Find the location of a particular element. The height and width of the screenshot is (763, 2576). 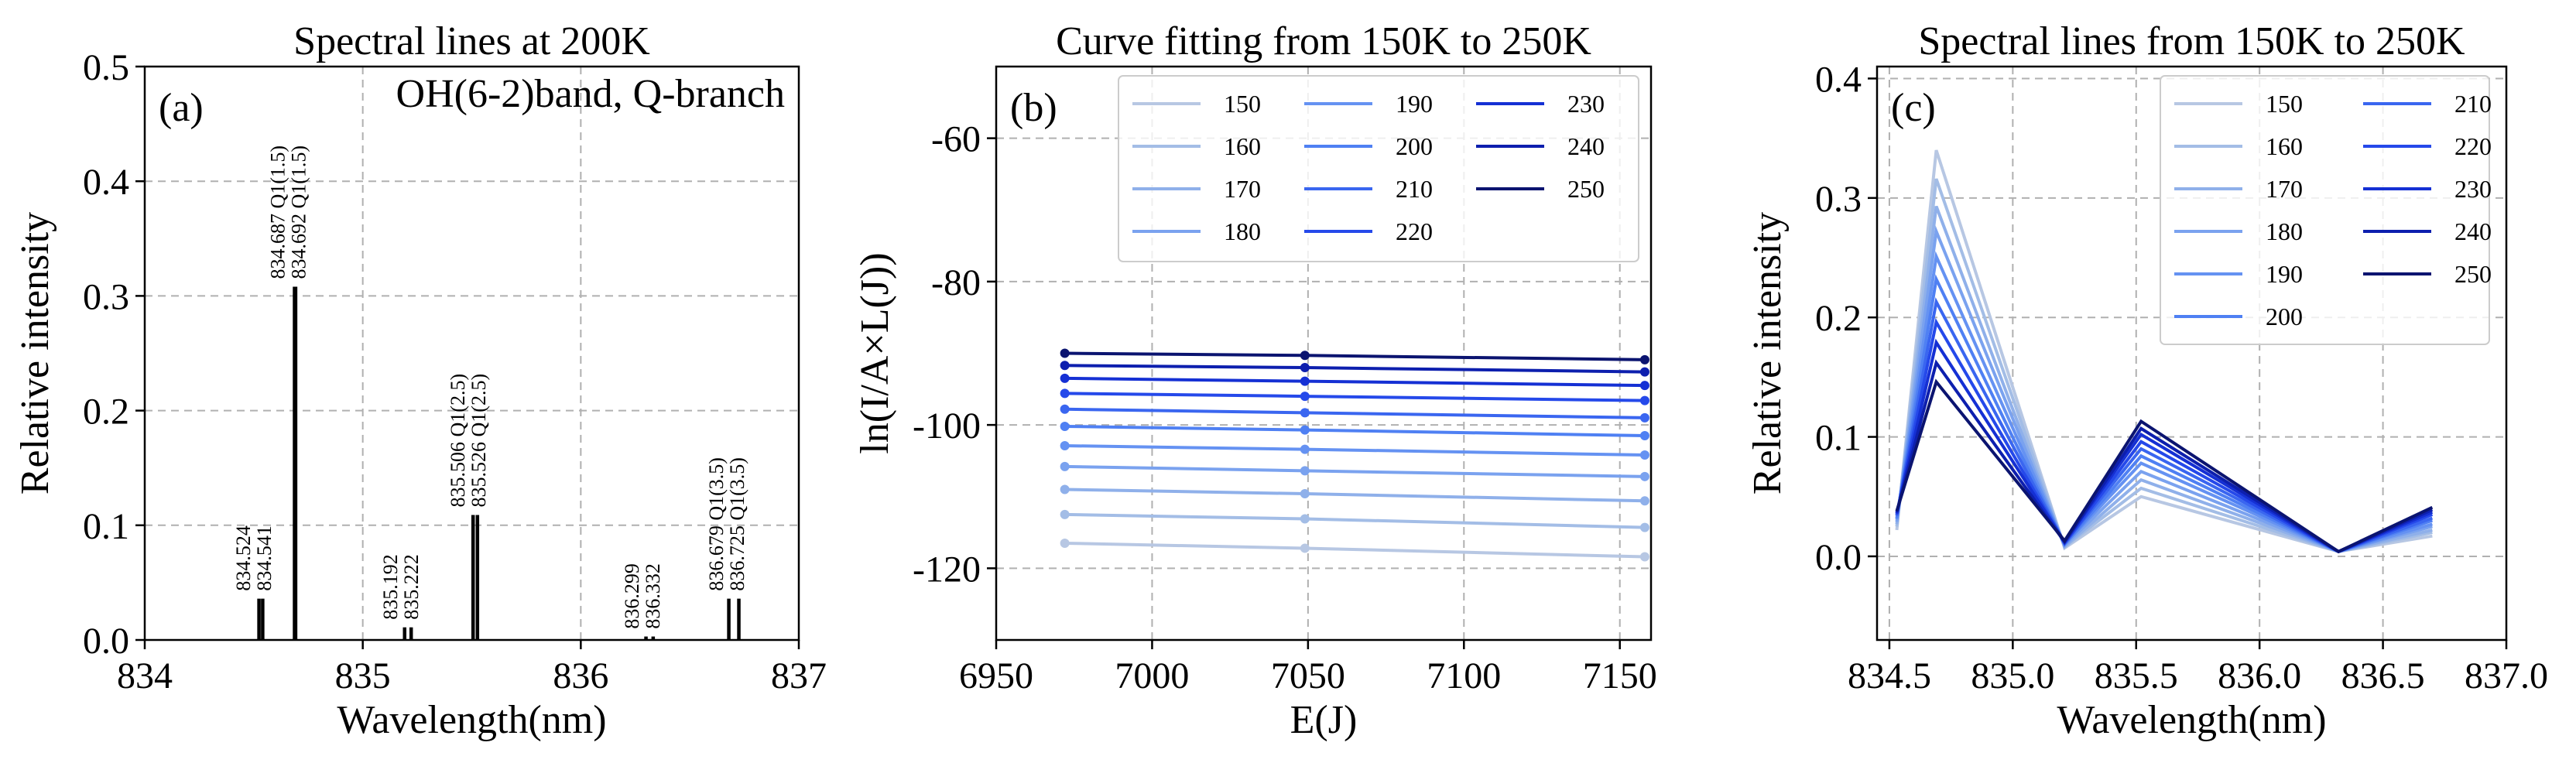

x-tick-label: 836.0 is located at coordinates (2259, 676).